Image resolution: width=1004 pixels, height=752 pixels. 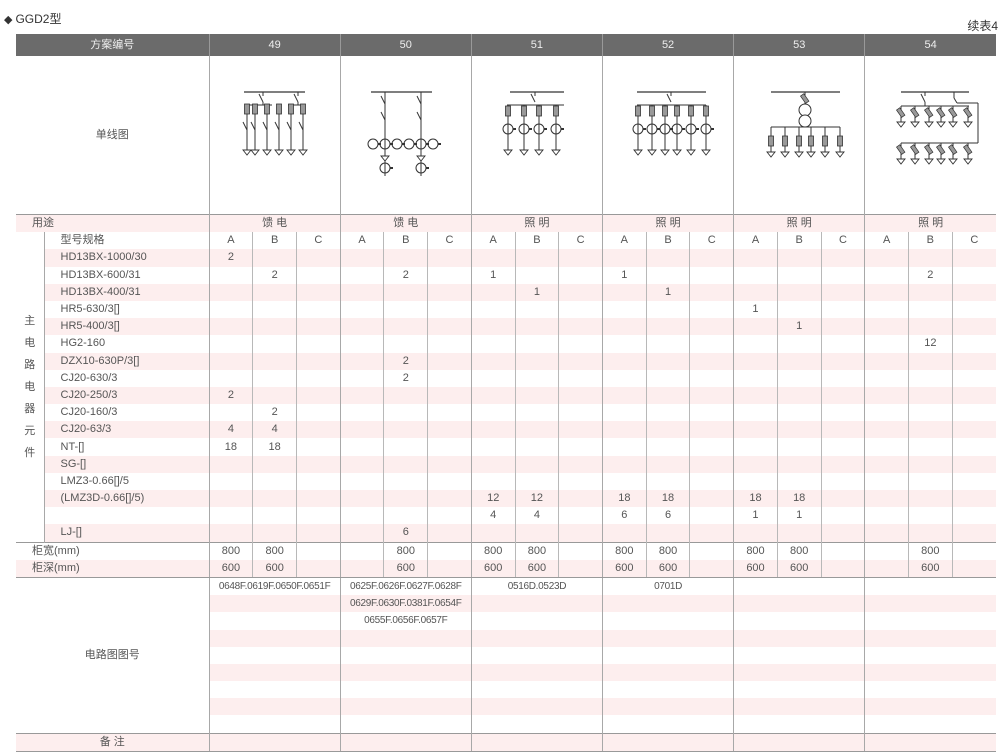 What do you see at coordinates (536, 45) in the screenshot?
I see `scheme-number-51: 51` at bounding box center [536, 45].